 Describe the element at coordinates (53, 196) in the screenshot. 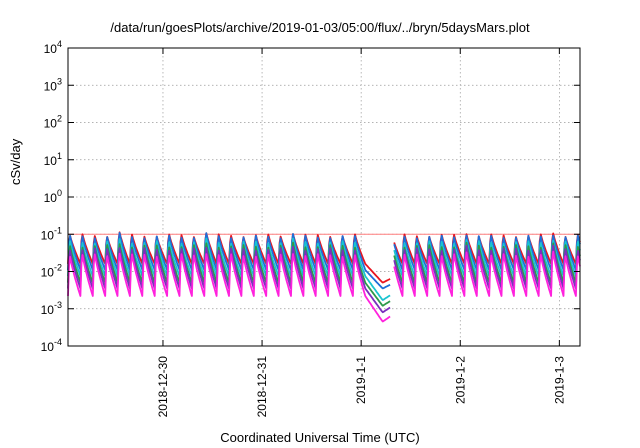

I see `y-tick-label: 10⁰` at that location.